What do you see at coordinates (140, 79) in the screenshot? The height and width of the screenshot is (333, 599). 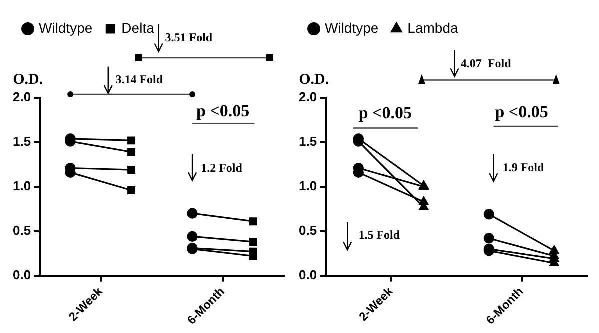 I see `text: 3.14 Fold` at bounding box center [140, 79].